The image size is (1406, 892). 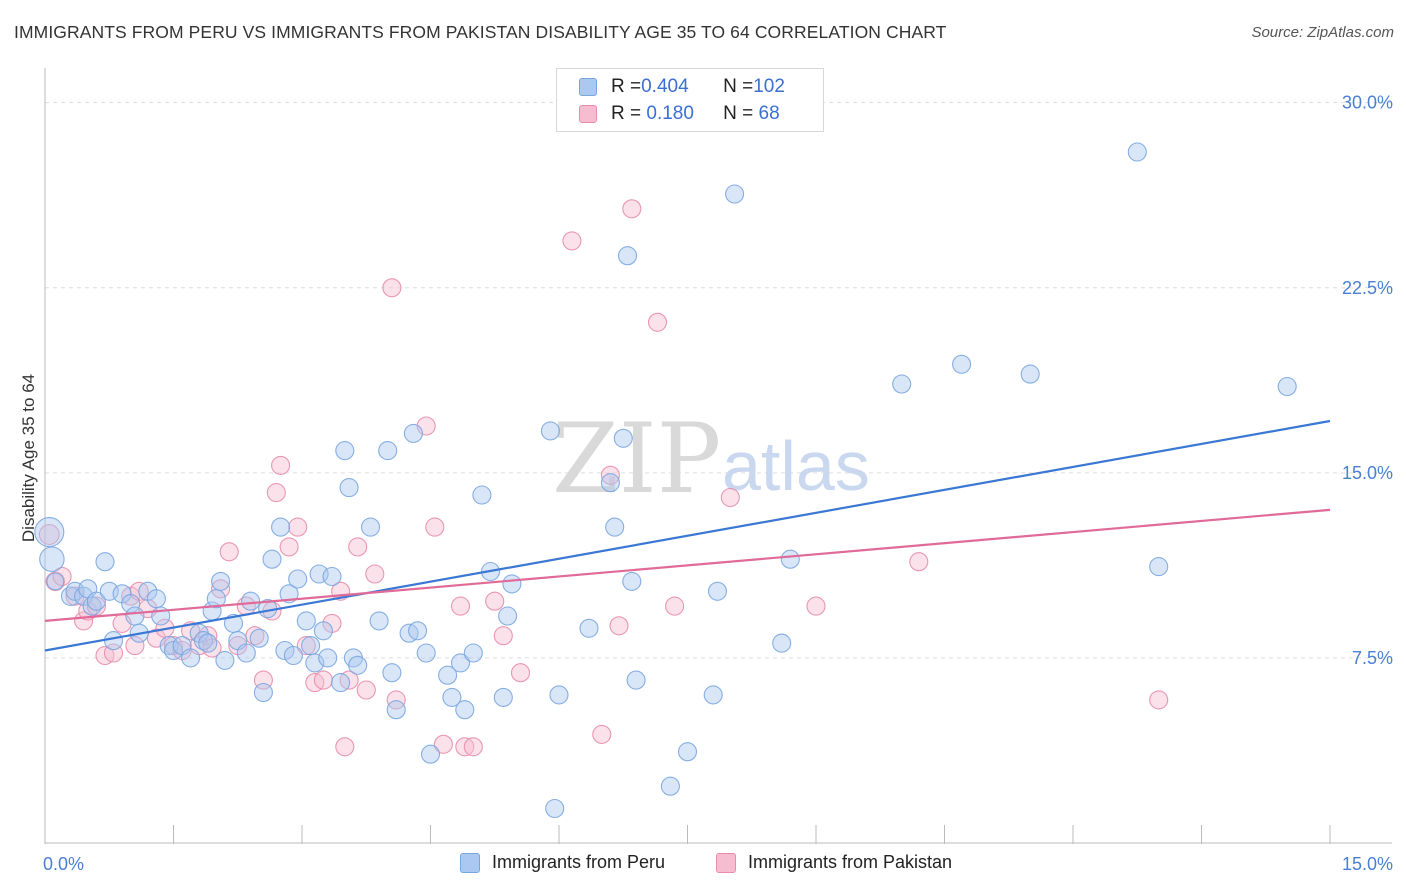 I want to click on legend-item-peru: Immigrants from Peru, so click(x=562, y=862).